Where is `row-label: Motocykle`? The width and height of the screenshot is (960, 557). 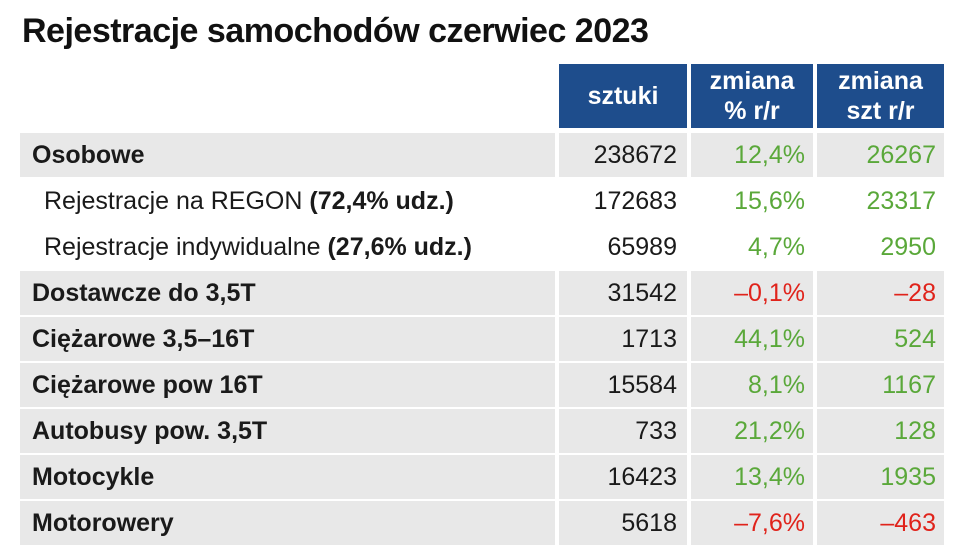
row-label: Motocykle is located at coordinates (287, 477).